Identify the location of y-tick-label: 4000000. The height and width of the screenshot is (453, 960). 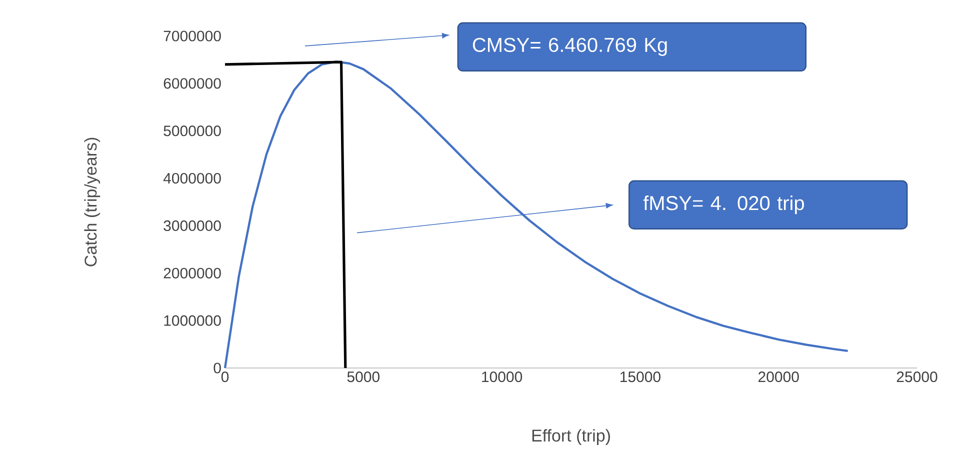
(192, 178).